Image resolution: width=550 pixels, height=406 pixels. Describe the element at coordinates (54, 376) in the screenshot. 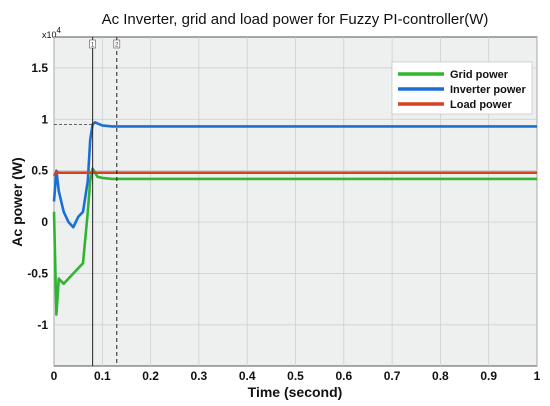

I see `x-tick-label: 0` at that location.